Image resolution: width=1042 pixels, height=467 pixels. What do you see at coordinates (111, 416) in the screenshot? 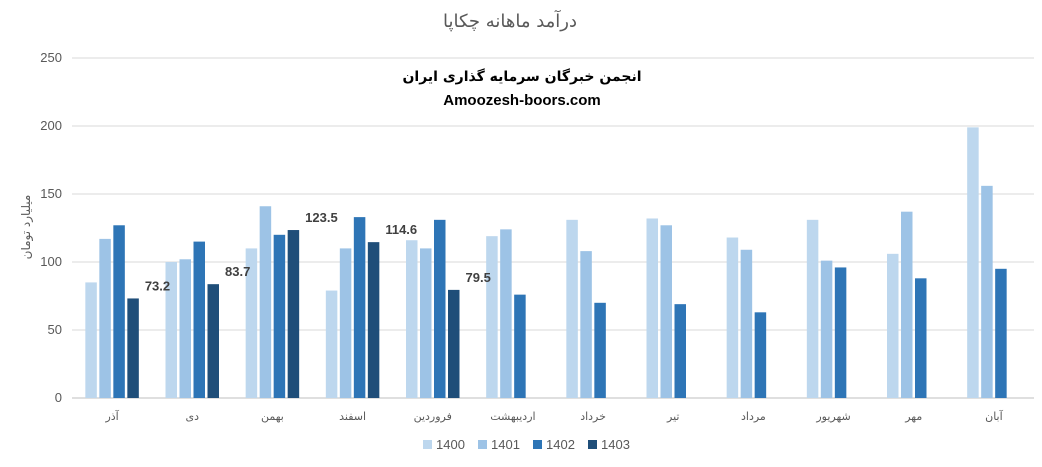
I see `x-tick-label: آذر` at bounding box center [111, 416].